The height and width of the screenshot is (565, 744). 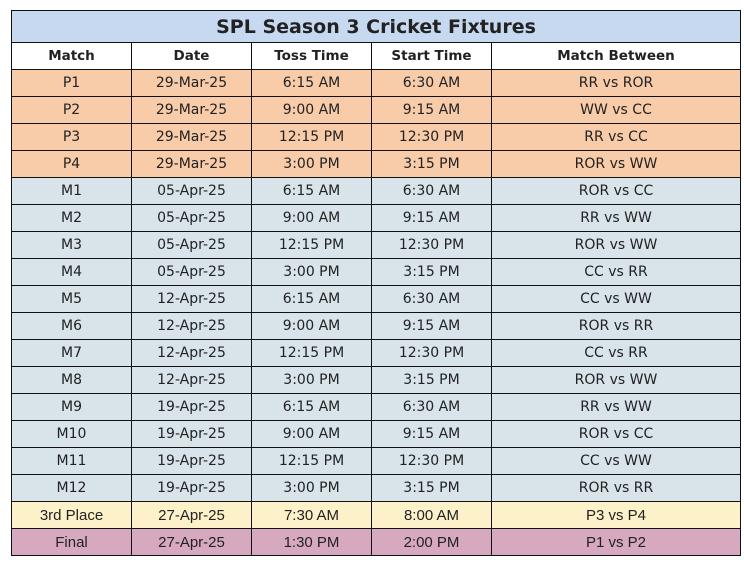 What do you see at coordinates (71, 164) in the screenshot?
I see `match-cell: P4` at bounding box center [71, 164].